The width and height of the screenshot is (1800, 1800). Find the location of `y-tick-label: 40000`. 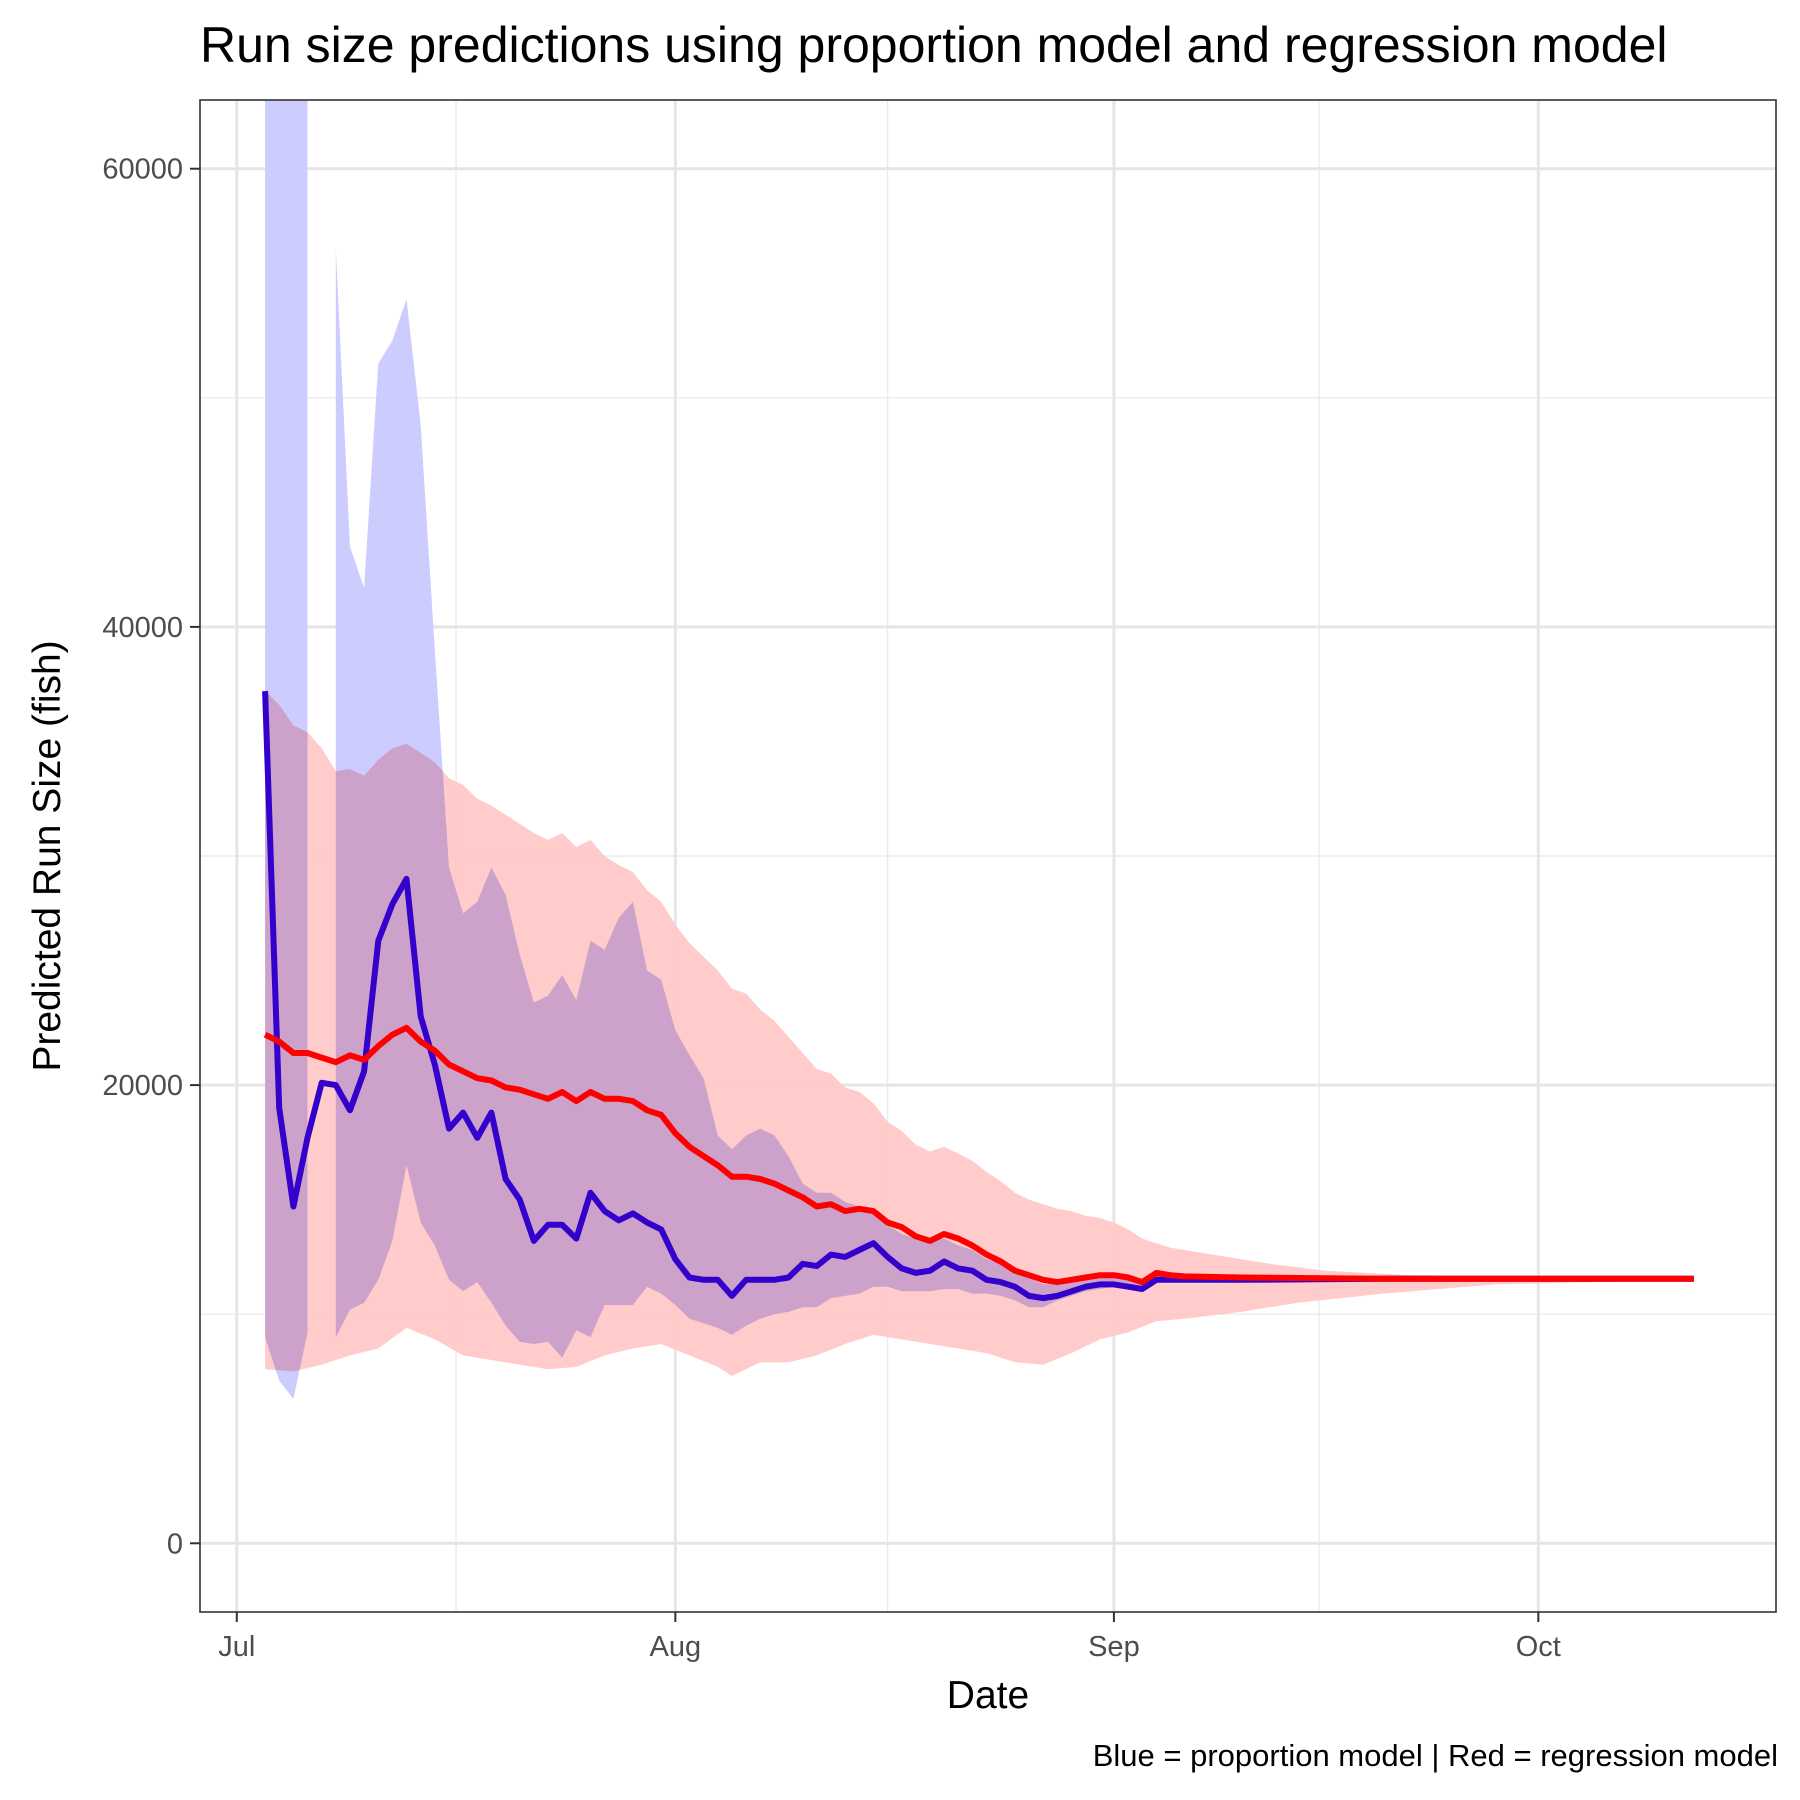

y-tick-label: 40000 is located at coordinates (142, 628).